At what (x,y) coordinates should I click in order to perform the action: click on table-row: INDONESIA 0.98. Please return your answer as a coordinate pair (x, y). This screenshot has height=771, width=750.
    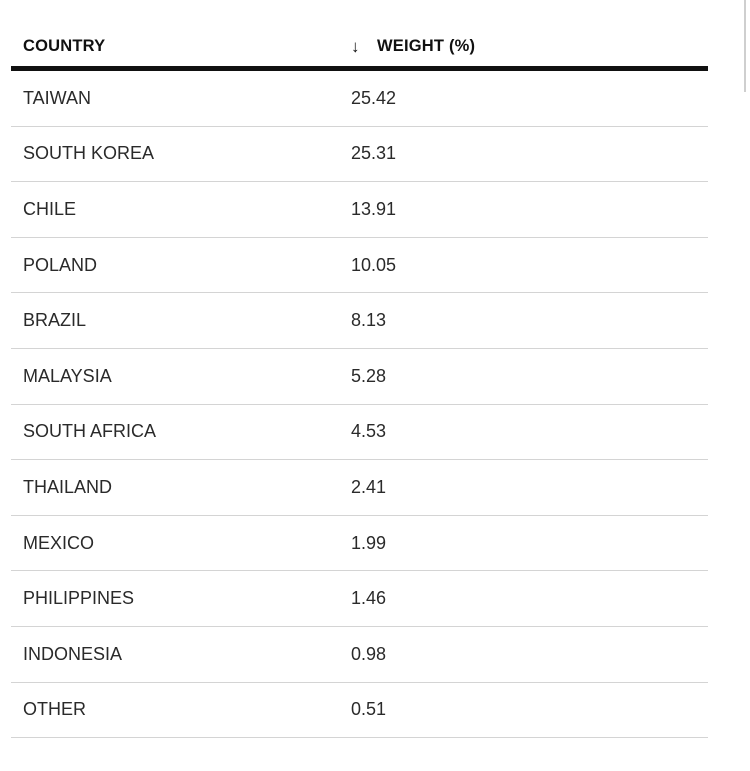
    Looking at the image, I should click on (359, 655).